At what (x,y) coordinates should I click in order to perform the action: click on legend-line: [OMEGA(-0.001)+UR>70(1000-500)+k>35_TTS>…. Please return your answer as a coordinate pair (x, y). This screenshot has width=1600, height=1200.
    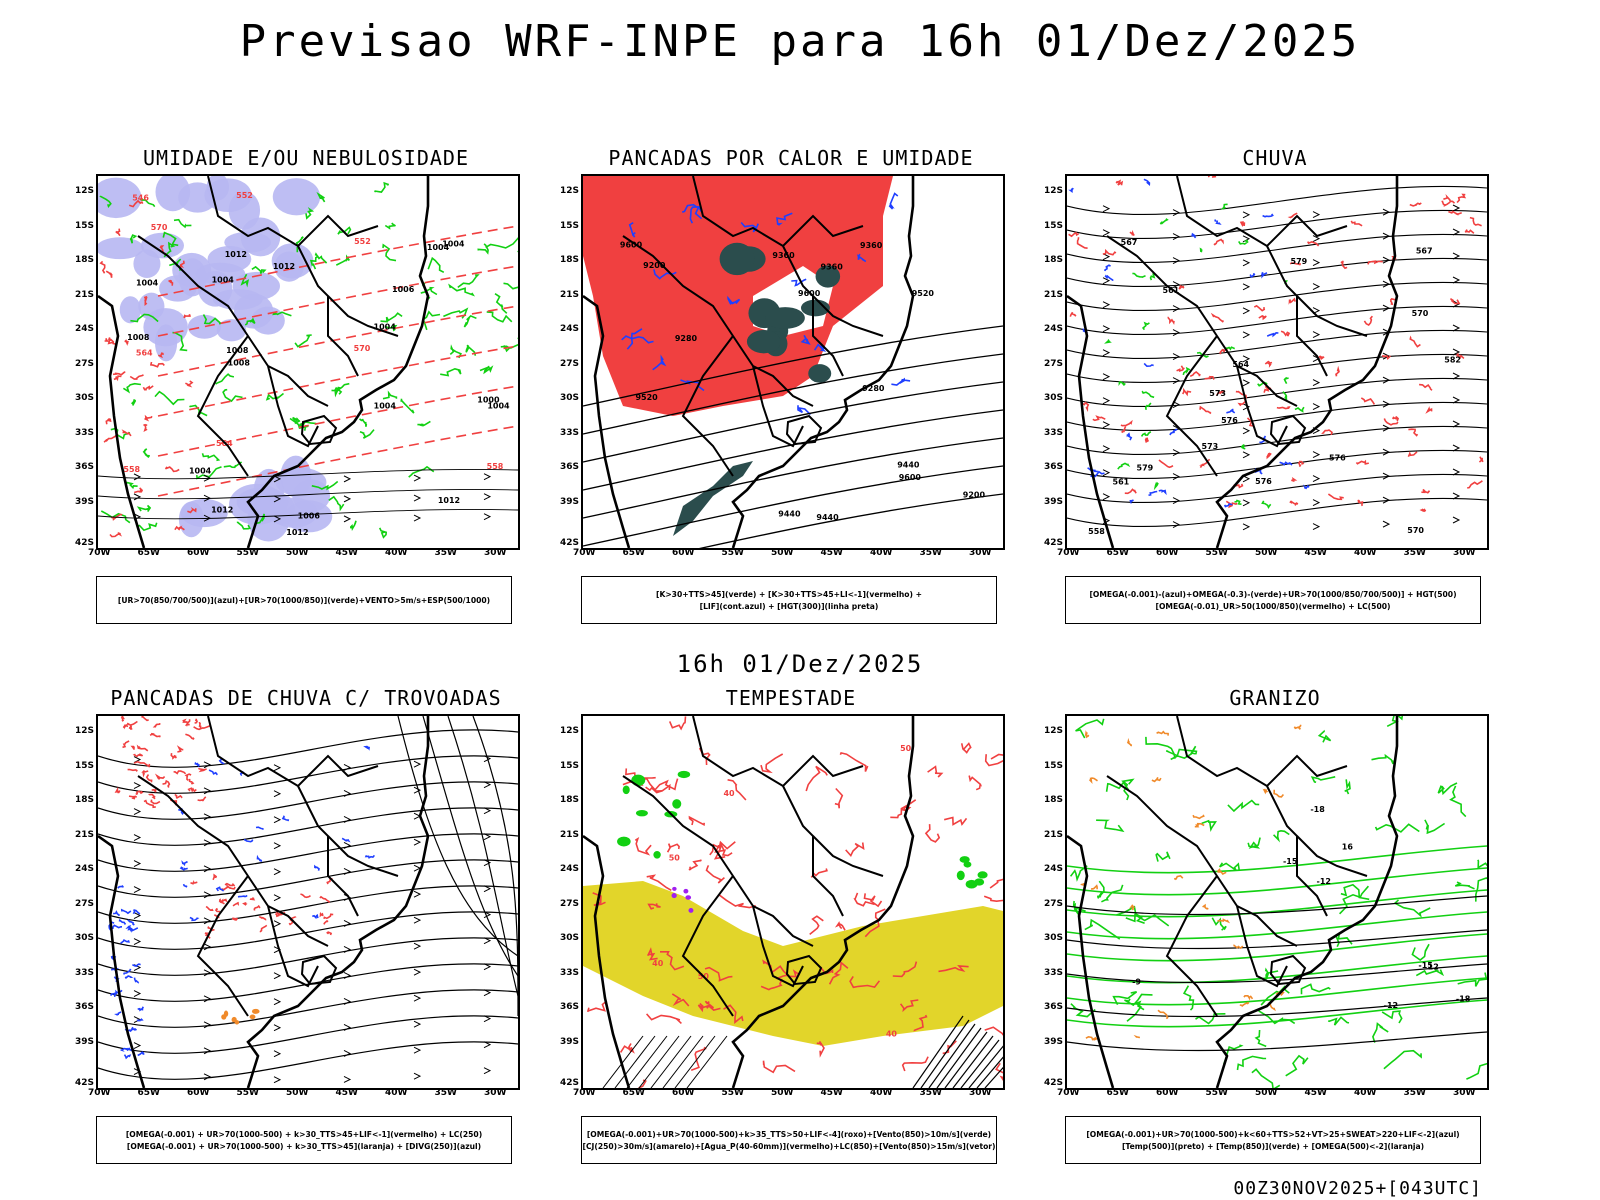
    Looking at the image, I should click on (789, 1134).